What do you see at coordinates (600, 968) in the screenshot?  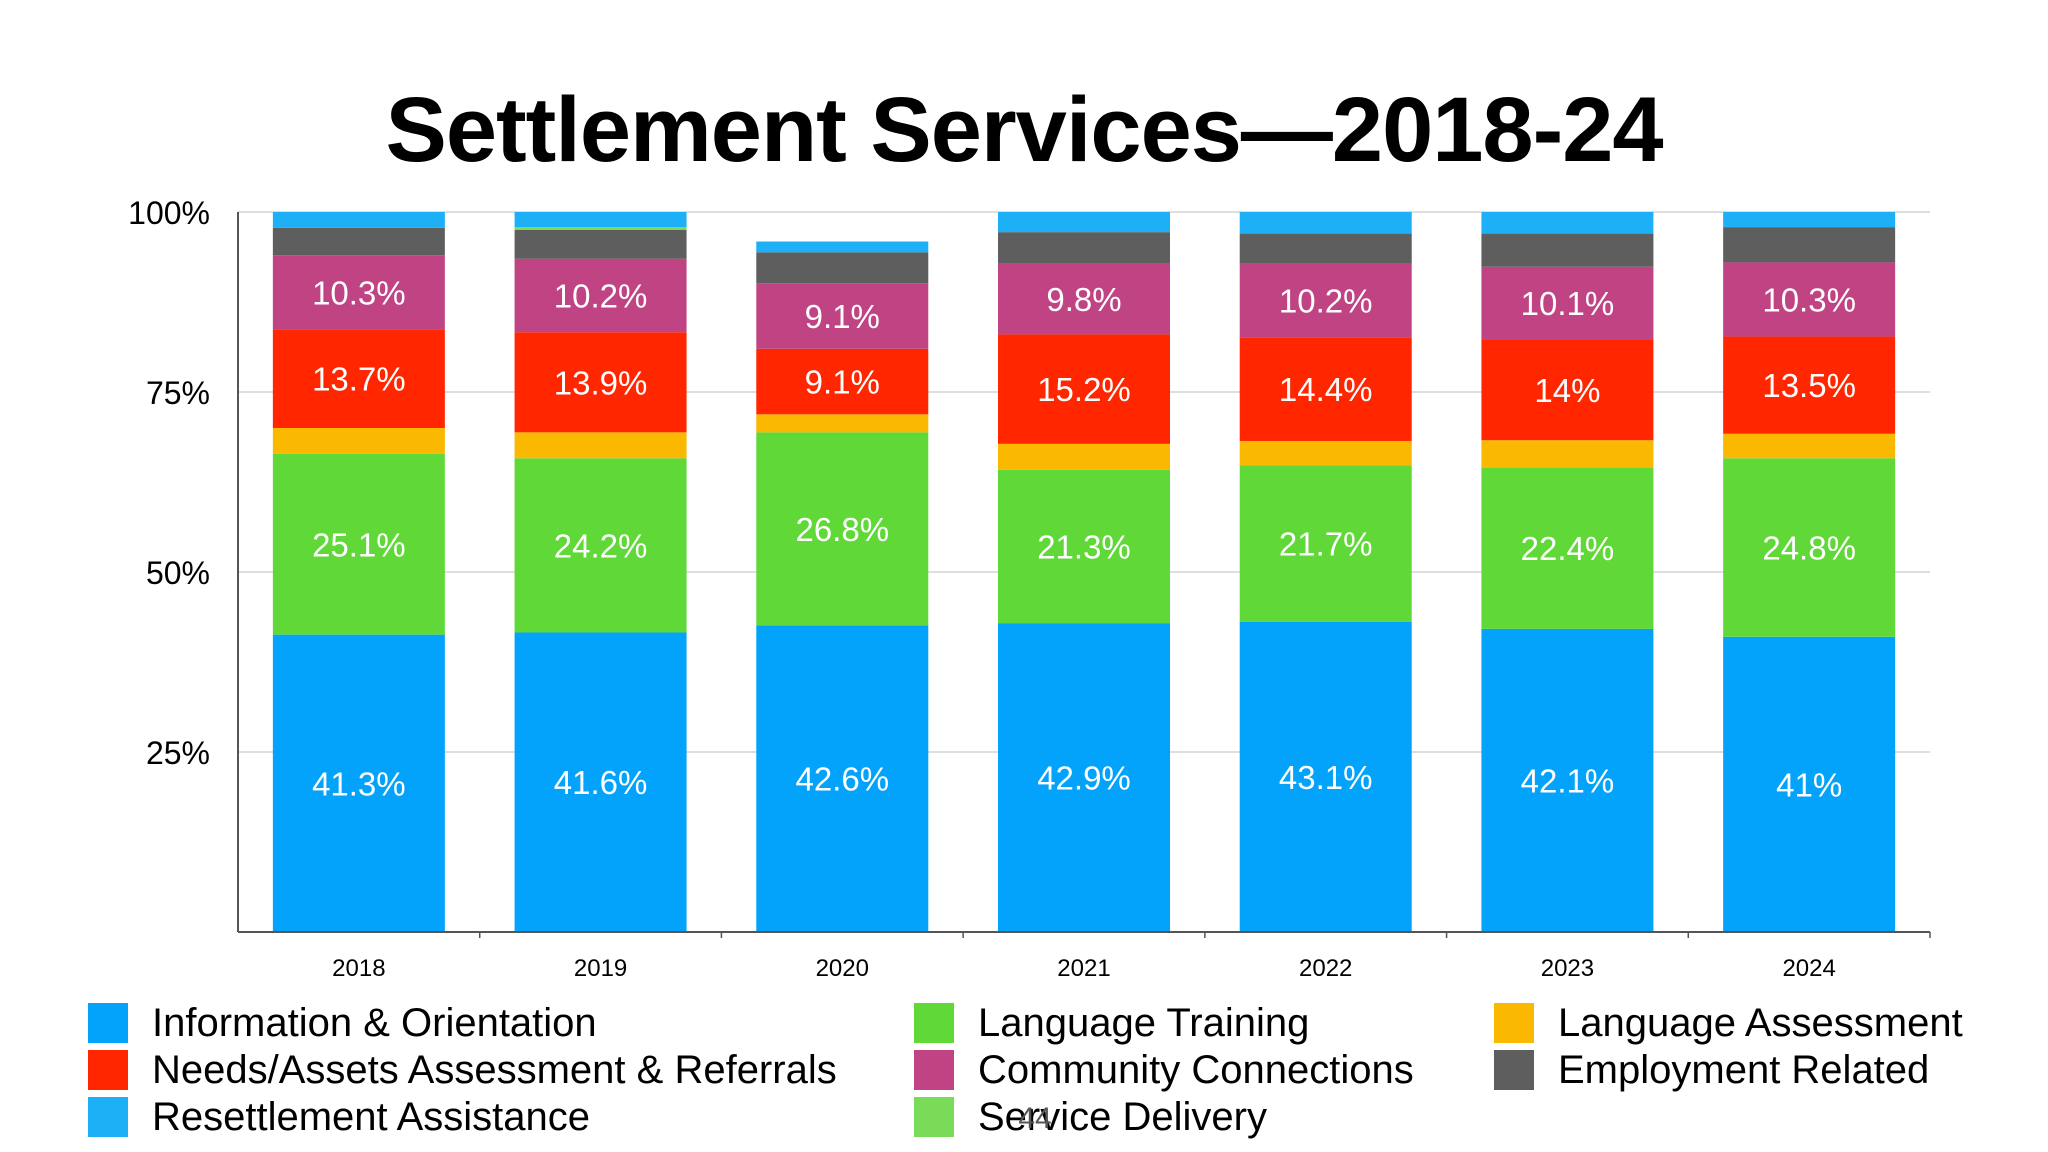 I see `x-tick-label: 2019` at bounding box center [600, 968].